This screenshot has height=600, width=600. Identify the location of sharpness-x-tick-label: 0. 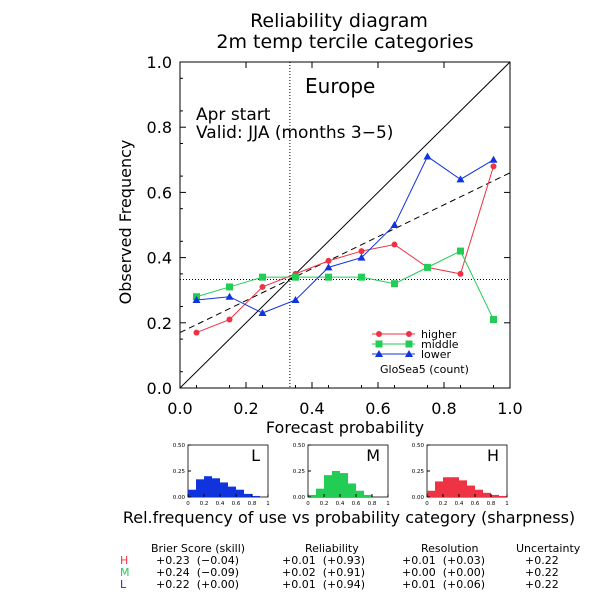
(188, 504).